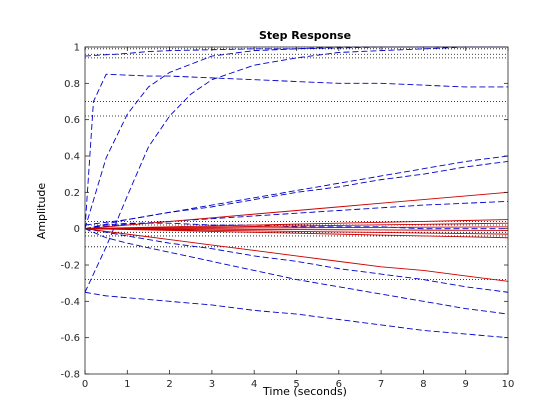 The width and height of the screenshot is (560, 420). What do you see at coordinates (70, 338) in the screenshot?
I see `y-tick-label-1: -0.6` at bounding box center [70, 338].